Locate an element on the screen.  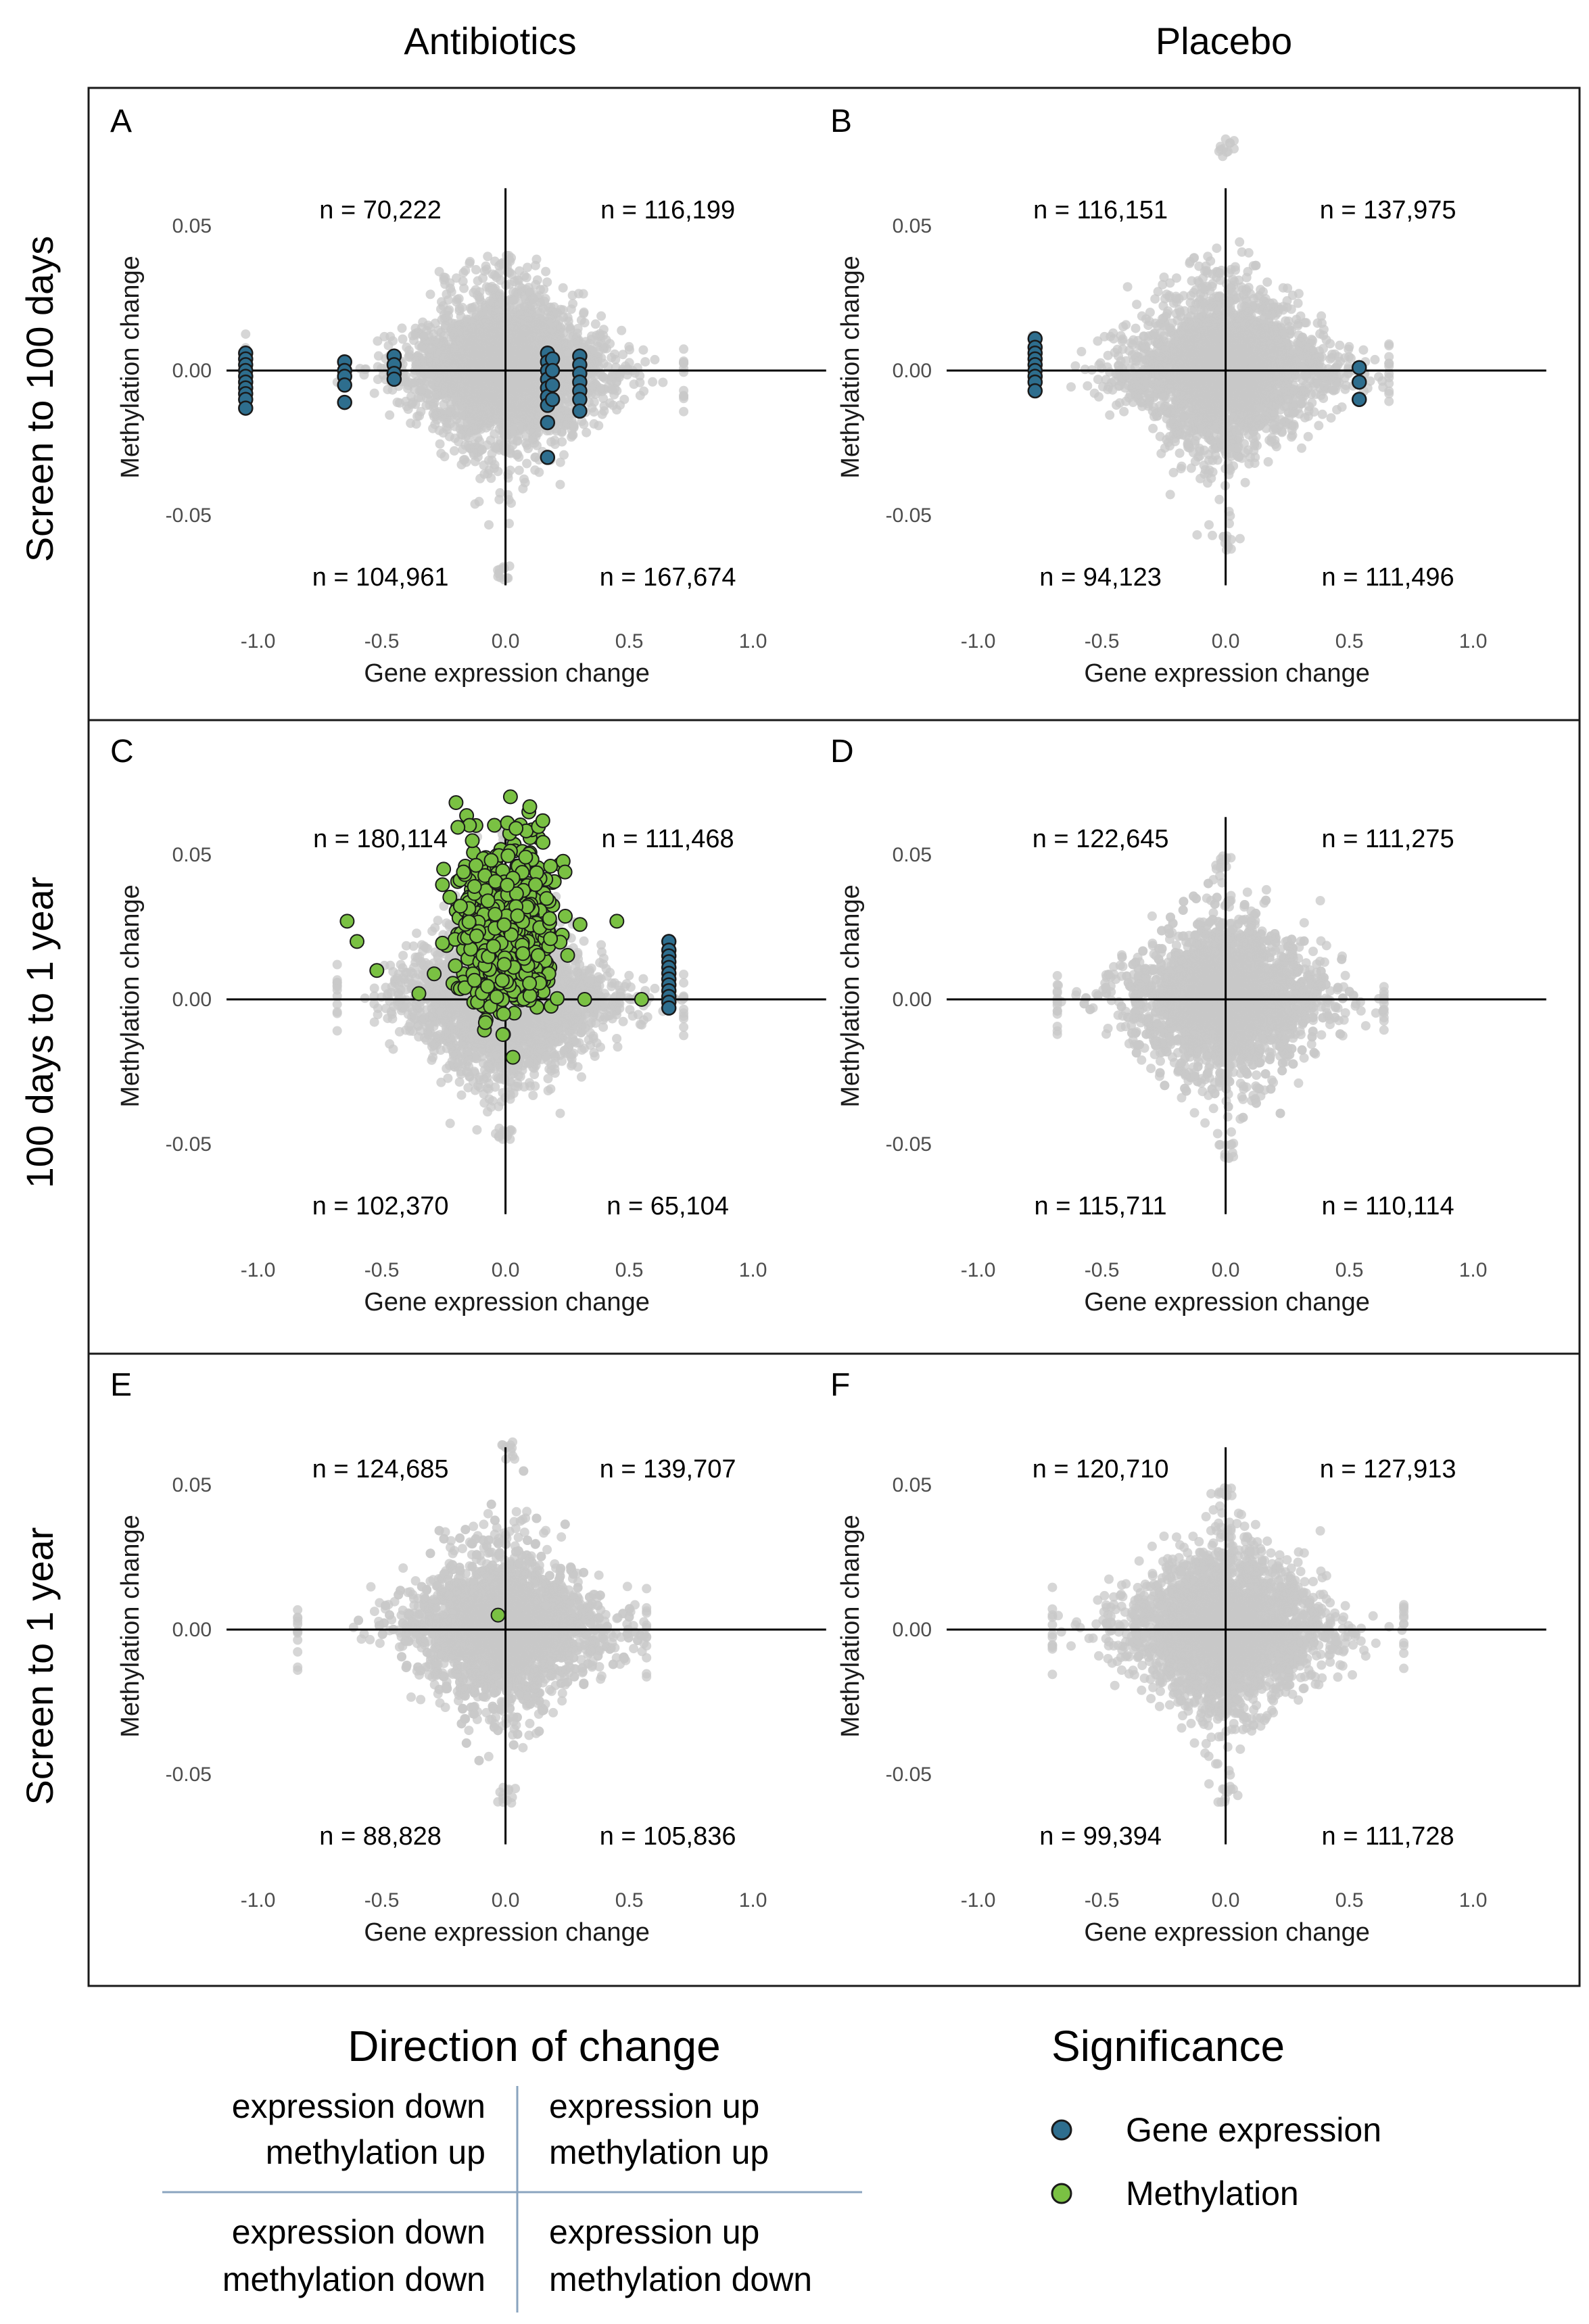
panel-a-xtick-label: 0.5 is located at coordinates (629, 641).